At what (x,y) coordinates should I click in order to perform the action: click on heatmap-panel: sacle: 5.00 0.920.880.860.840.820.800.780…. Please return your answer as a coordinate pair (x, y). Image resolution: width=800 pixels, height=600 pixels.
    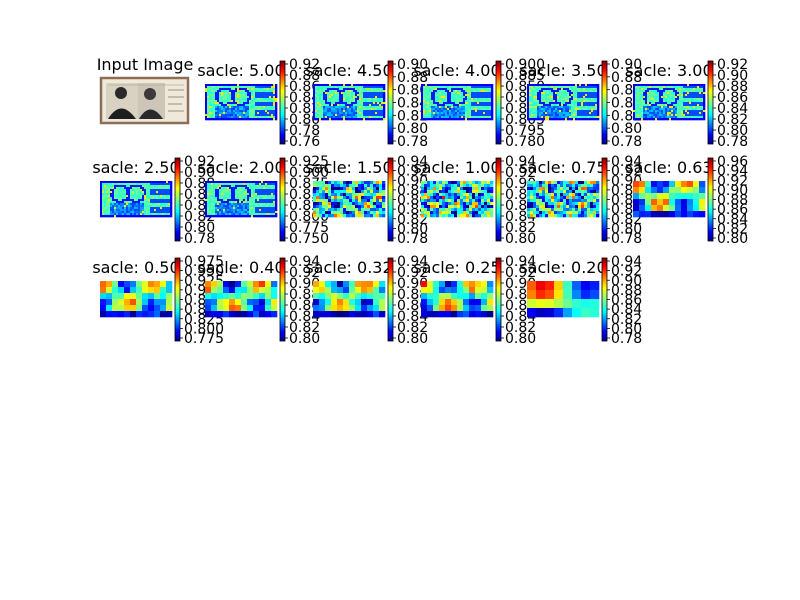
    Looking at the image, I should click on (258, 103).